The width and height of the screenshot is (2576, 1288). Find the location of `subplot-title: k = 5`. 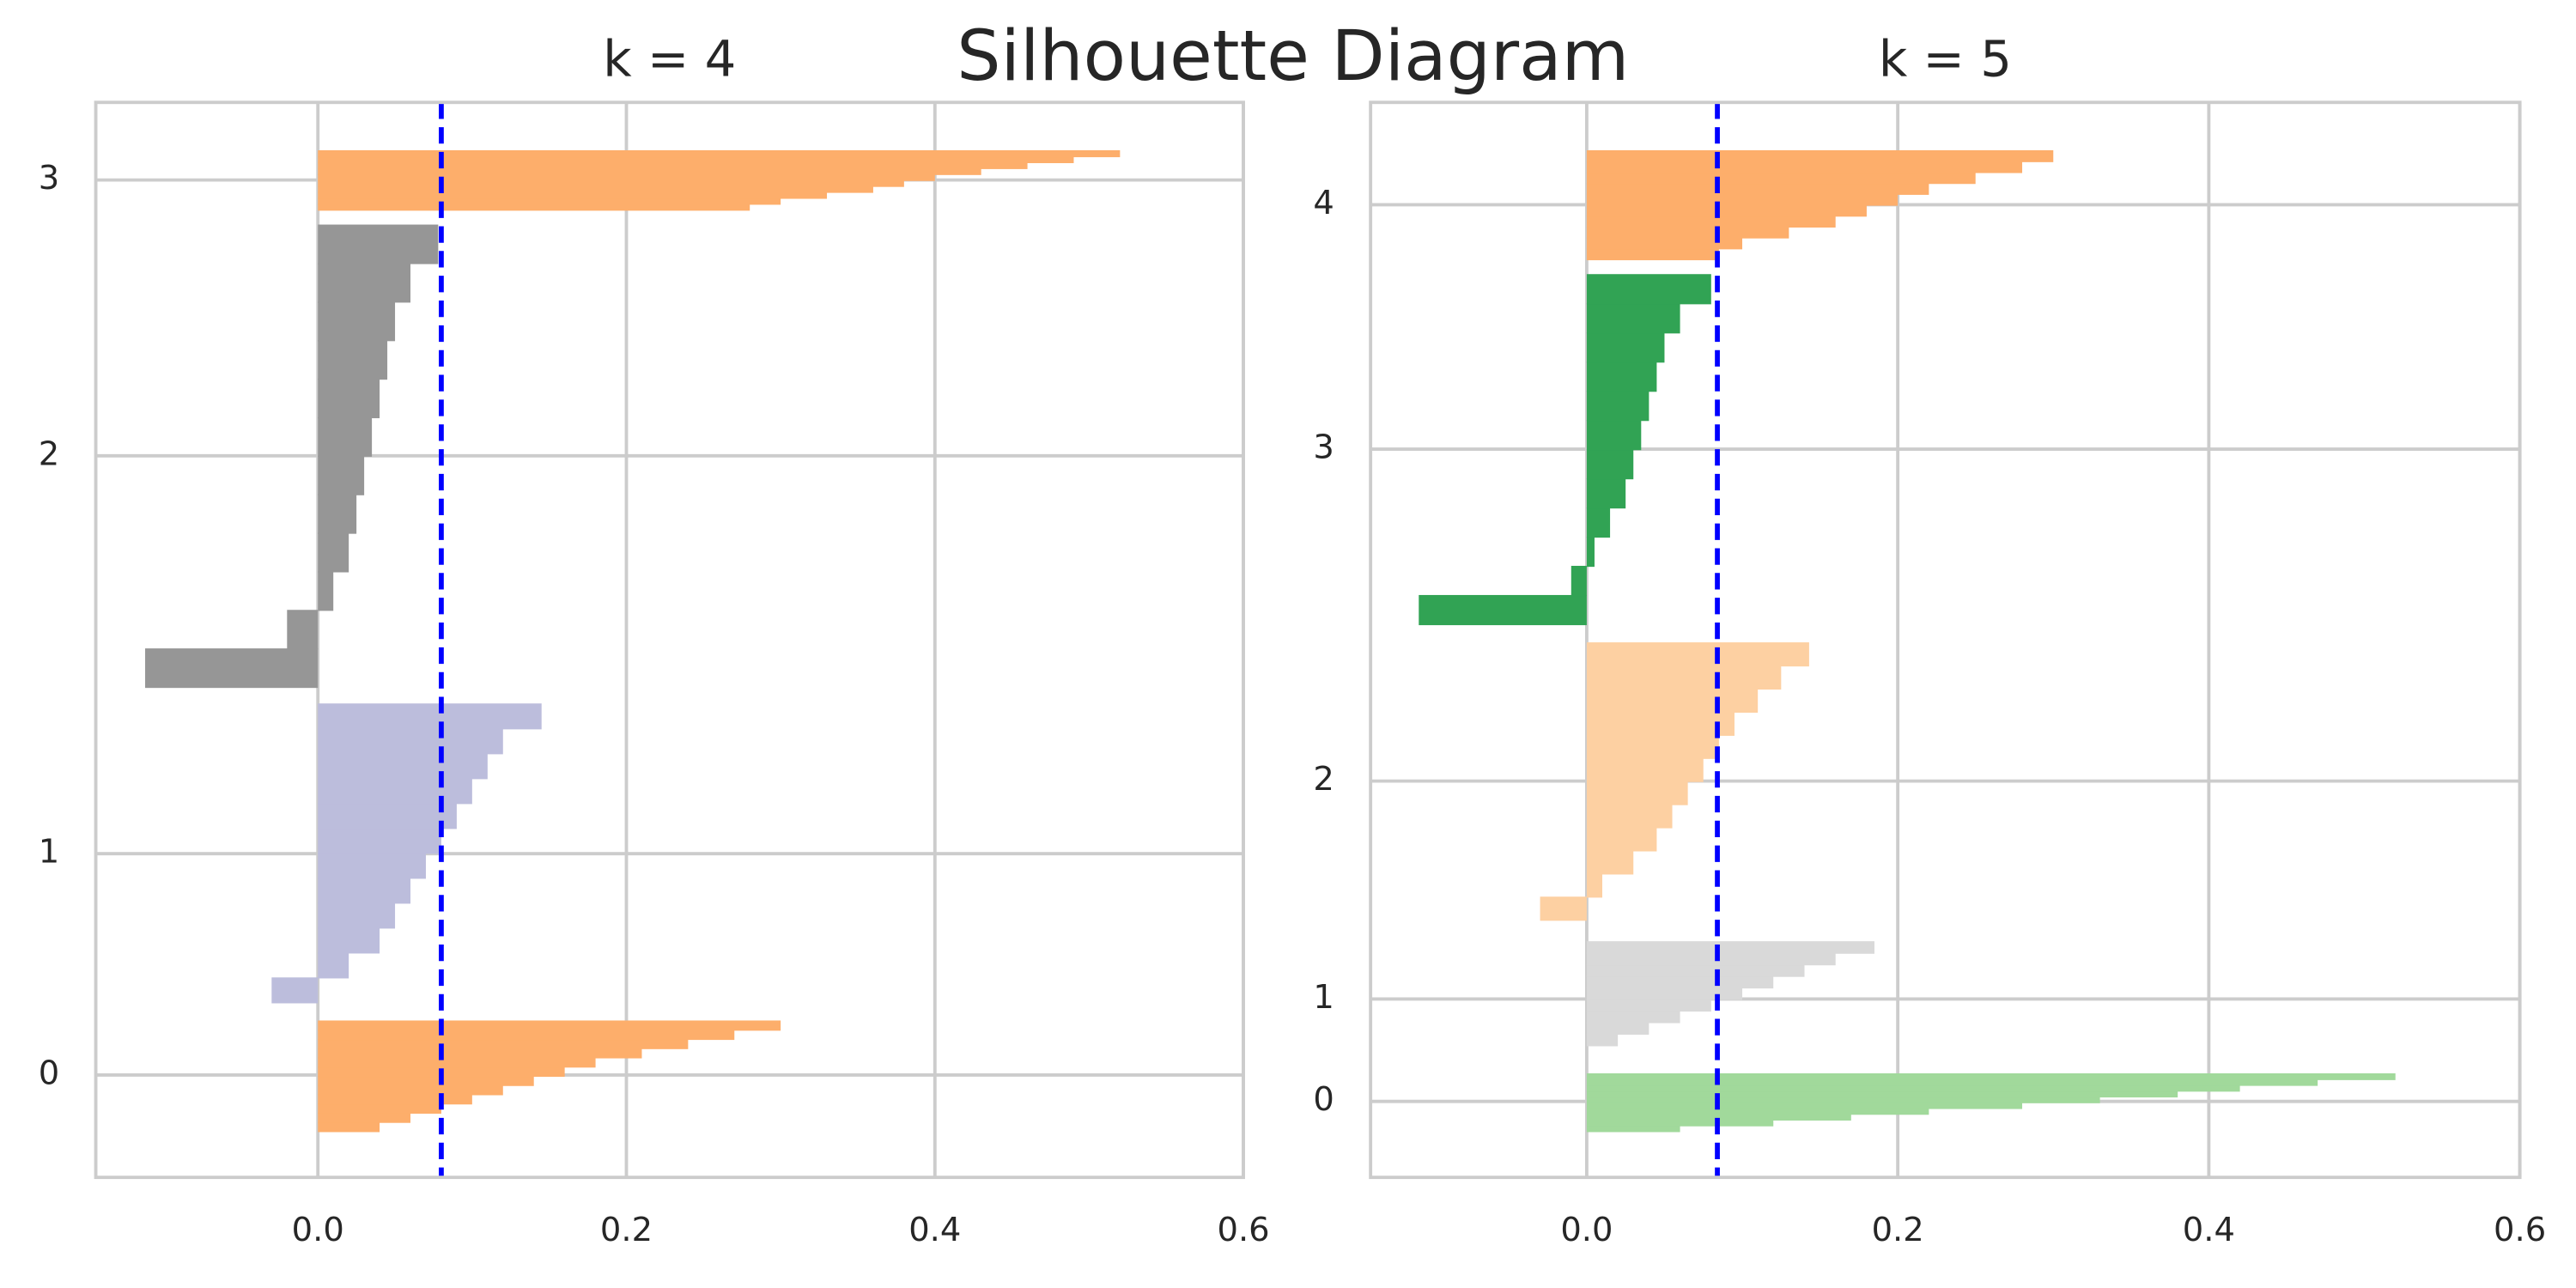

subplot-title: k = 5 is located at coordinates (1945, 59).